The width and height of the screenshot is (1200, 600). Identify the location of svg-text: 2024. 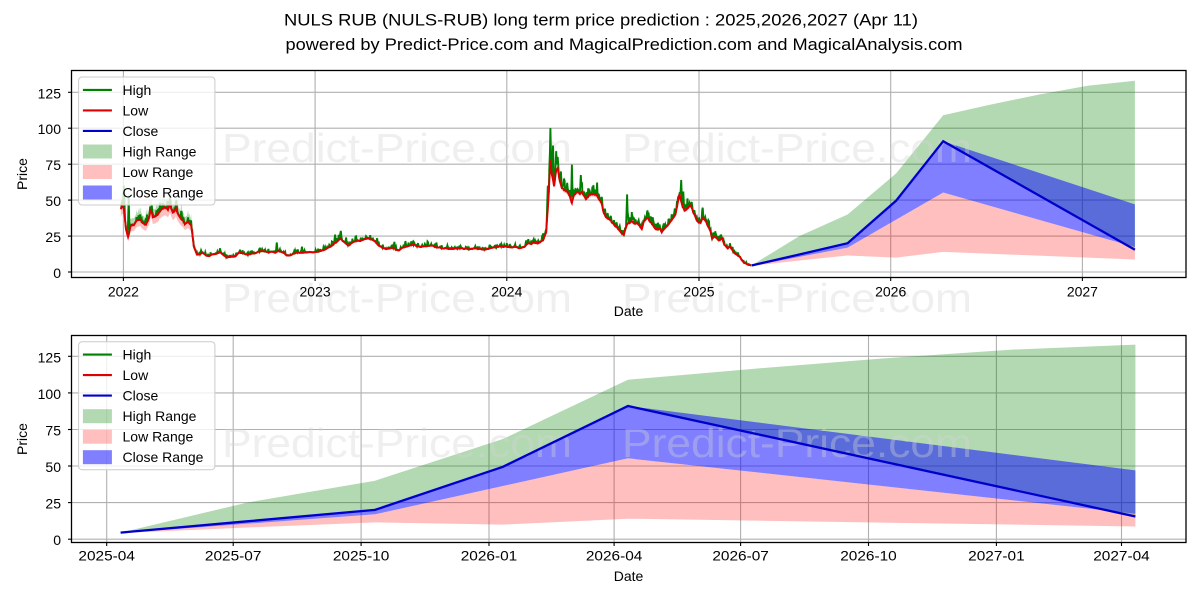
(506, 292).